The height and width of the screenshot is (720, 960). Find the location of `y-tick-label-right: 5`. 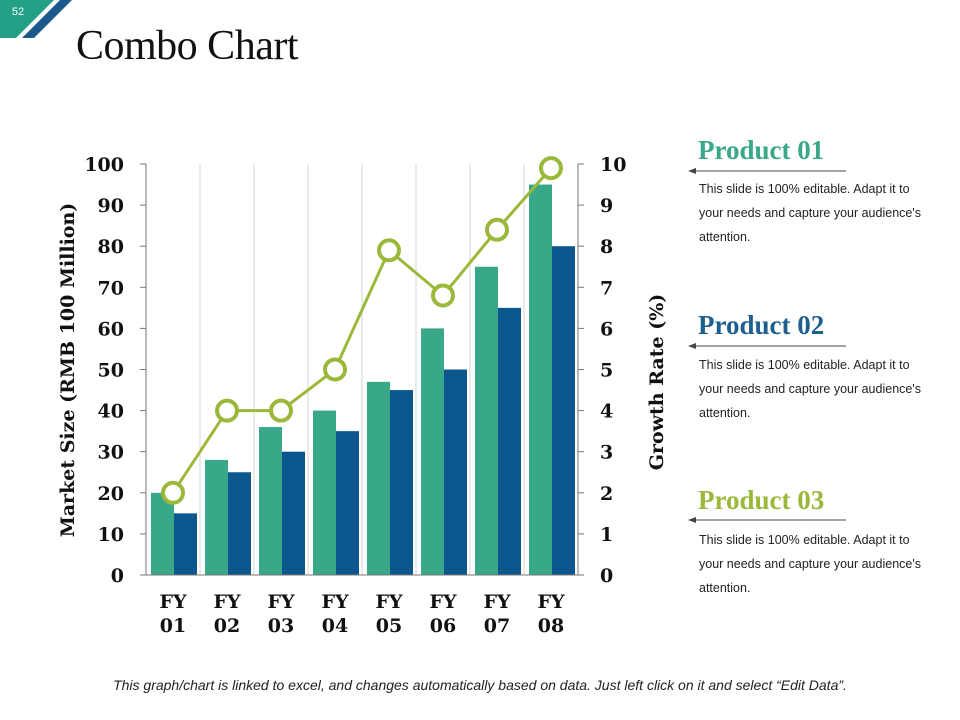

y-tick-label-right: 5 is located at coordinates (606, 371).